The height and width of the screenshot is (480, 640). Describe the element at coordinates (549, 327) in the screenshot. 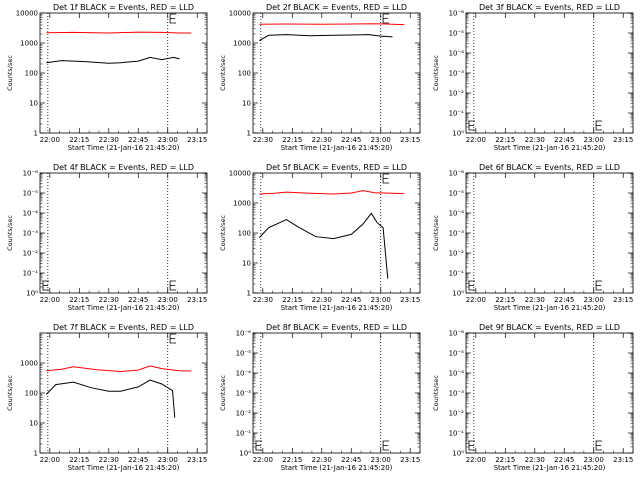

I see `chart-title: Det 9f BLACK = Events, RED = LLD` at that location.